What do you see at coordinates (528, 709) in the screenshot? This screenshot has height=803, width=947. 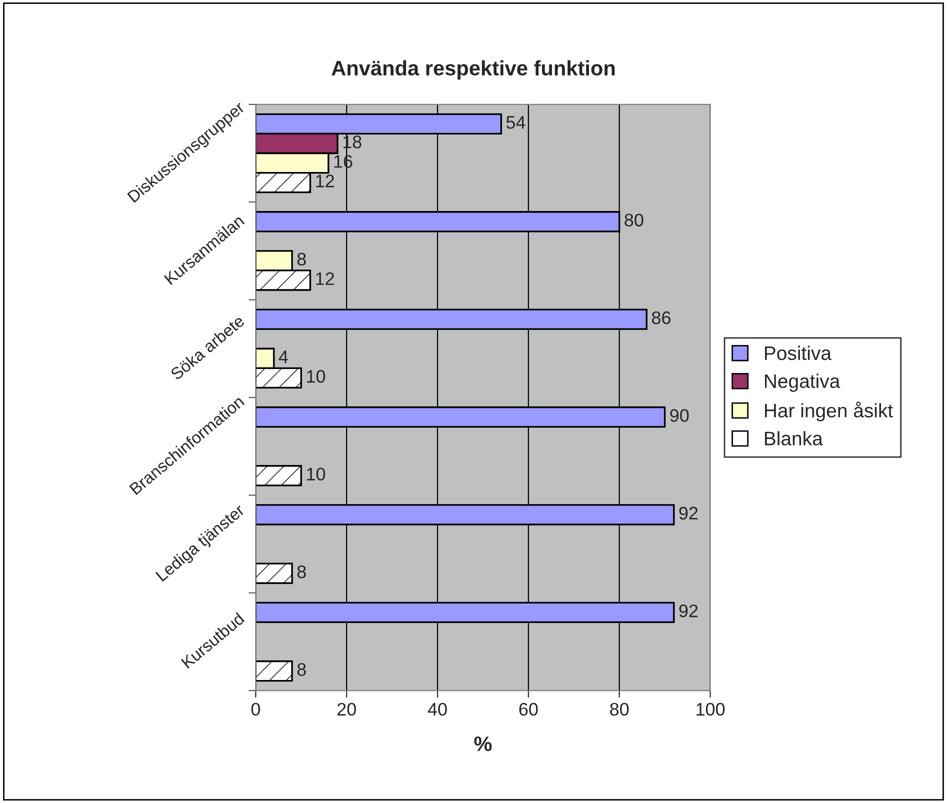 I see `x-tick-label: 60` at bounding box center [528, 709].